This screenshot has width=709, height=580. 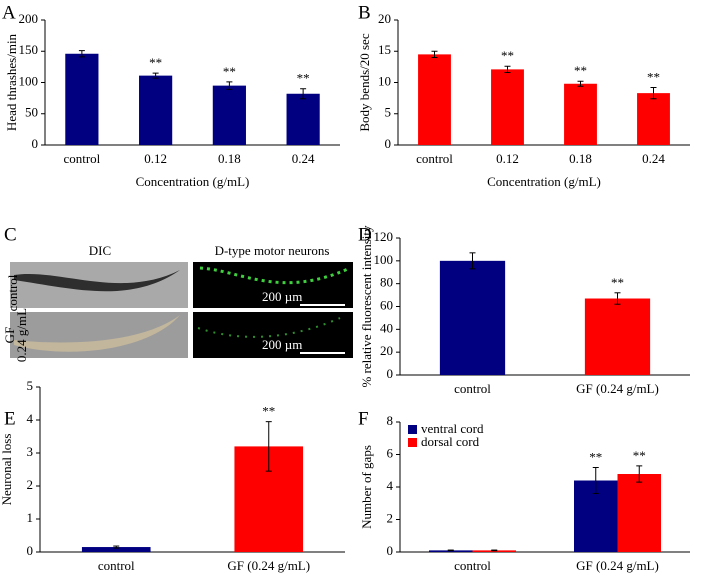 I want to click on y-tick-label: 40, so click(x=386, y=327).